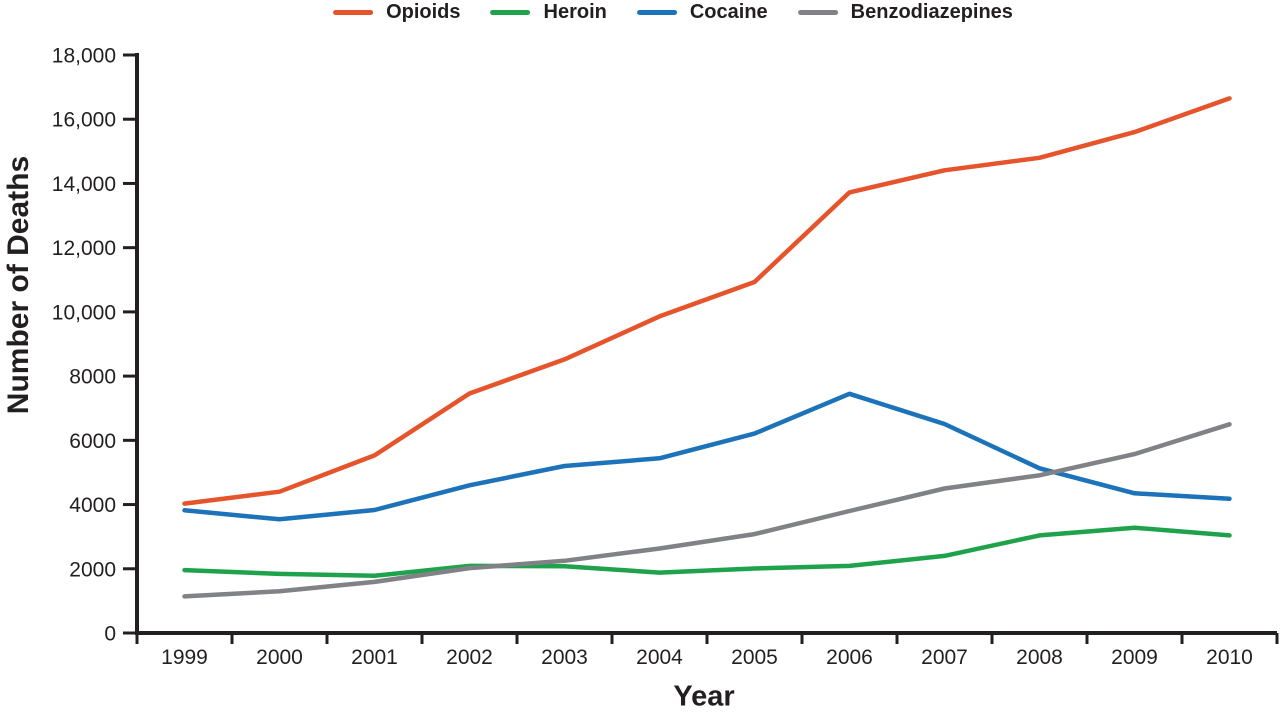 The image size is (1280, 718). What do you see at coordinates (84, 312) in the screenshot?
I see `y-tick-label: 10,000` at bounding box center [84, 312].